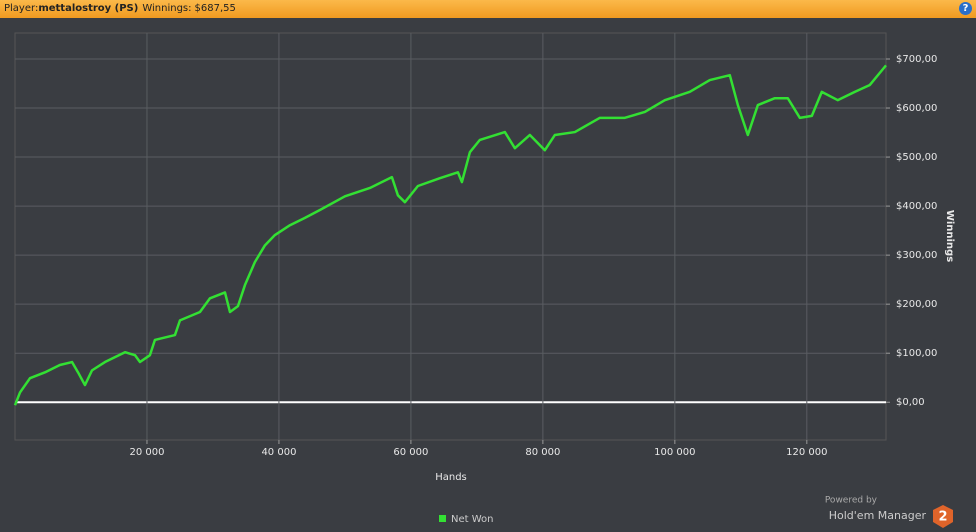 This screenshot has width=976, height=532. What do you see at coordinates (542, 452) in the screenshot?
I see `x-tick-label: 80 000` at bounding box center [542, 452].